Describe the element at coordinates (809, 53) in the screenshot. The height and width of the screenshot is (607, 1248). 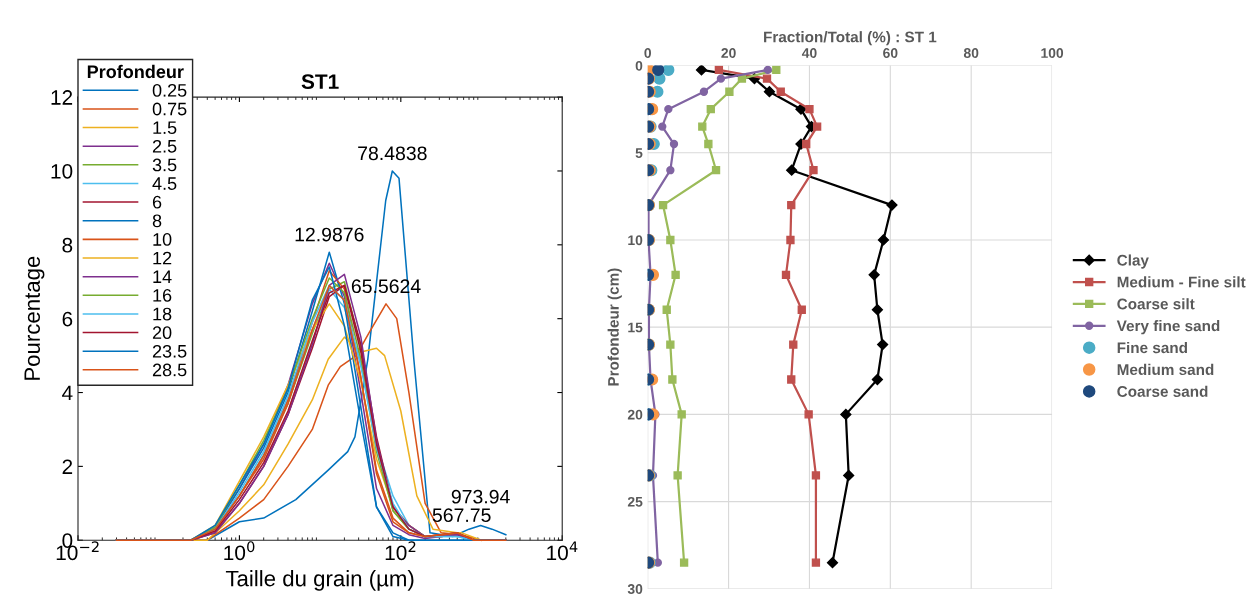
I see `x-tick-label: 40` at that location.